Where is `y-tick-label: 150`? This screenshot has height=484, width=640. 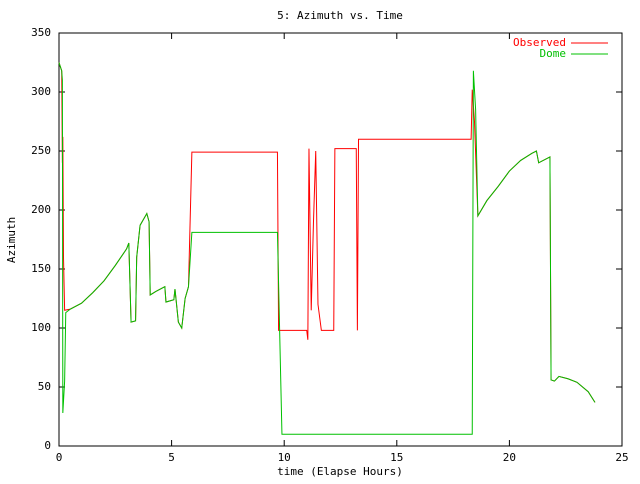
y-tick-label: 150 is located at coordinates (41, 268).